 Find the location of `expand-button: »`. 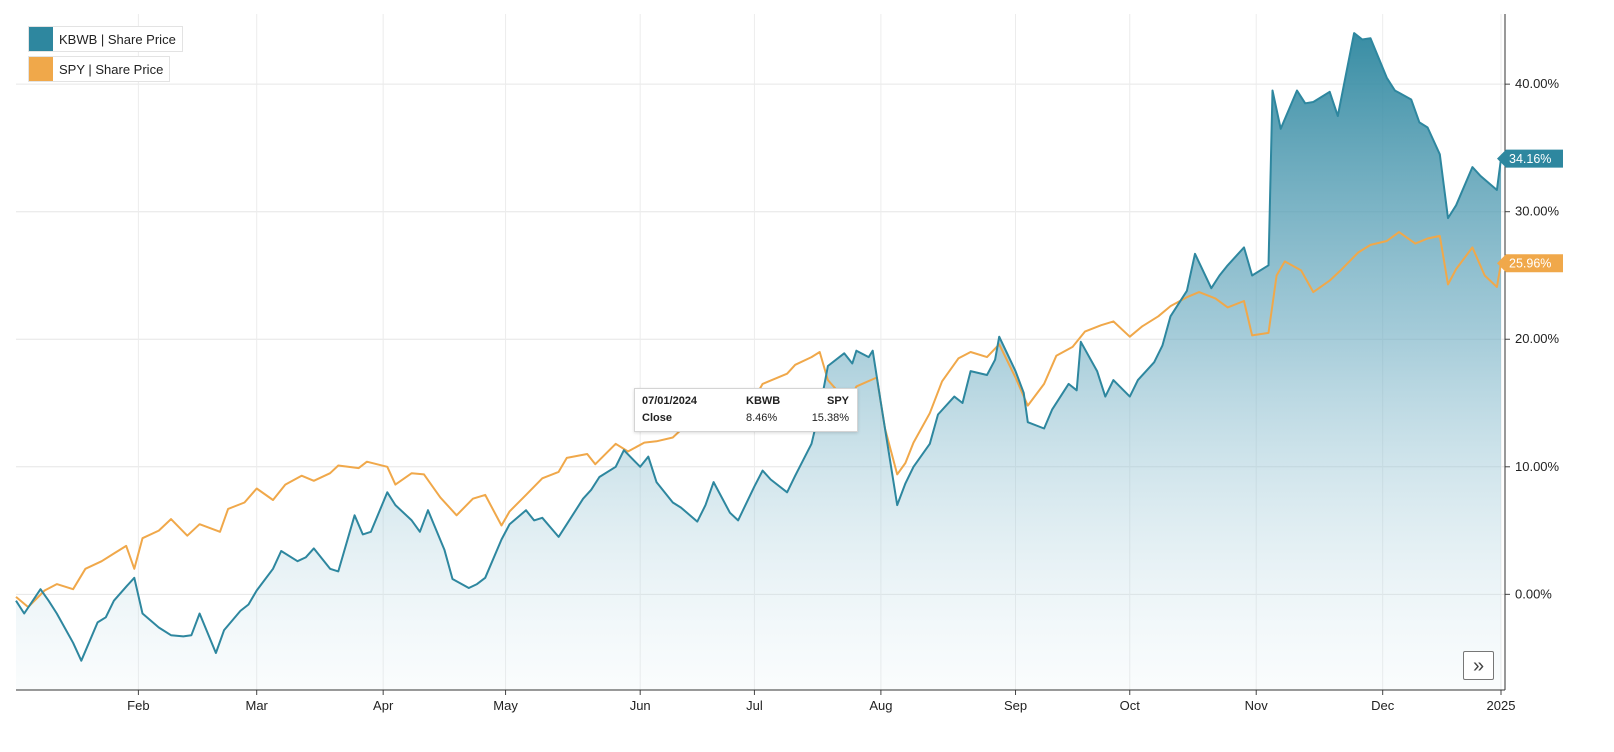

expand-button: » is located at coordinates (1478, 665).